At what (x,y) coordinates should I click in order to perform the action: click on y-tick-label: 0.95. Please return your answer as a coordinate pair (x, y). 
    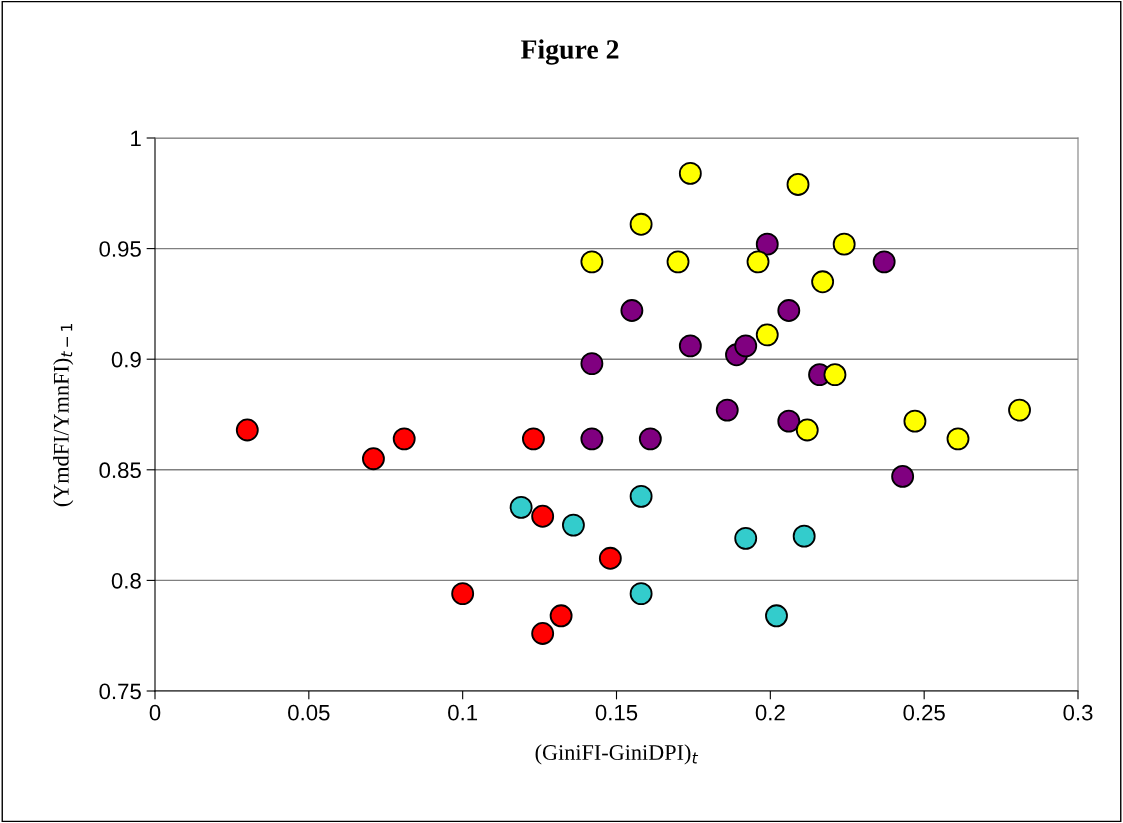
    Looking at the image, I should click on (120, 249).